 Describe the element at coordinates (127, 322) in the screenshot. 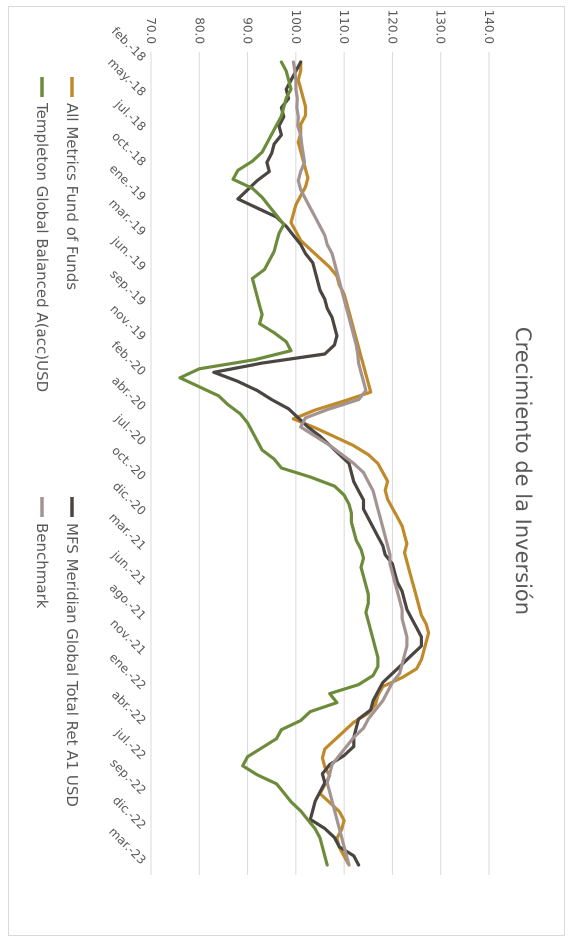

I see `x-tick-label: nov.-19` at that location.